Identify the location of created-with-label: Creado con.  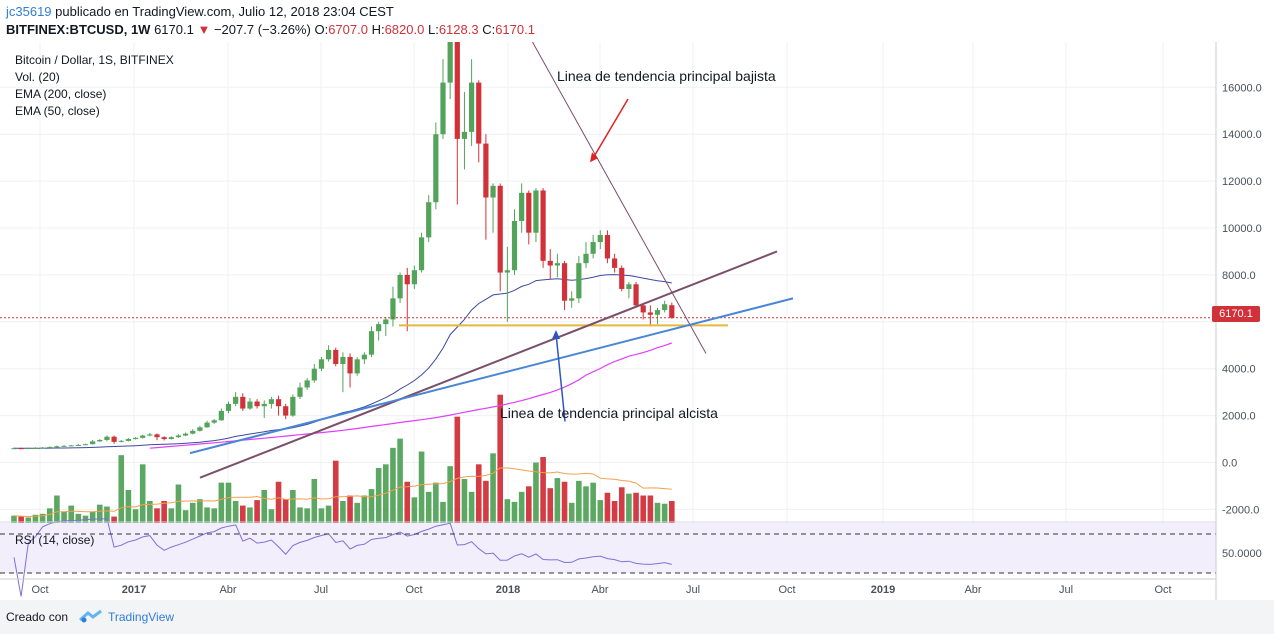
(37, 617).